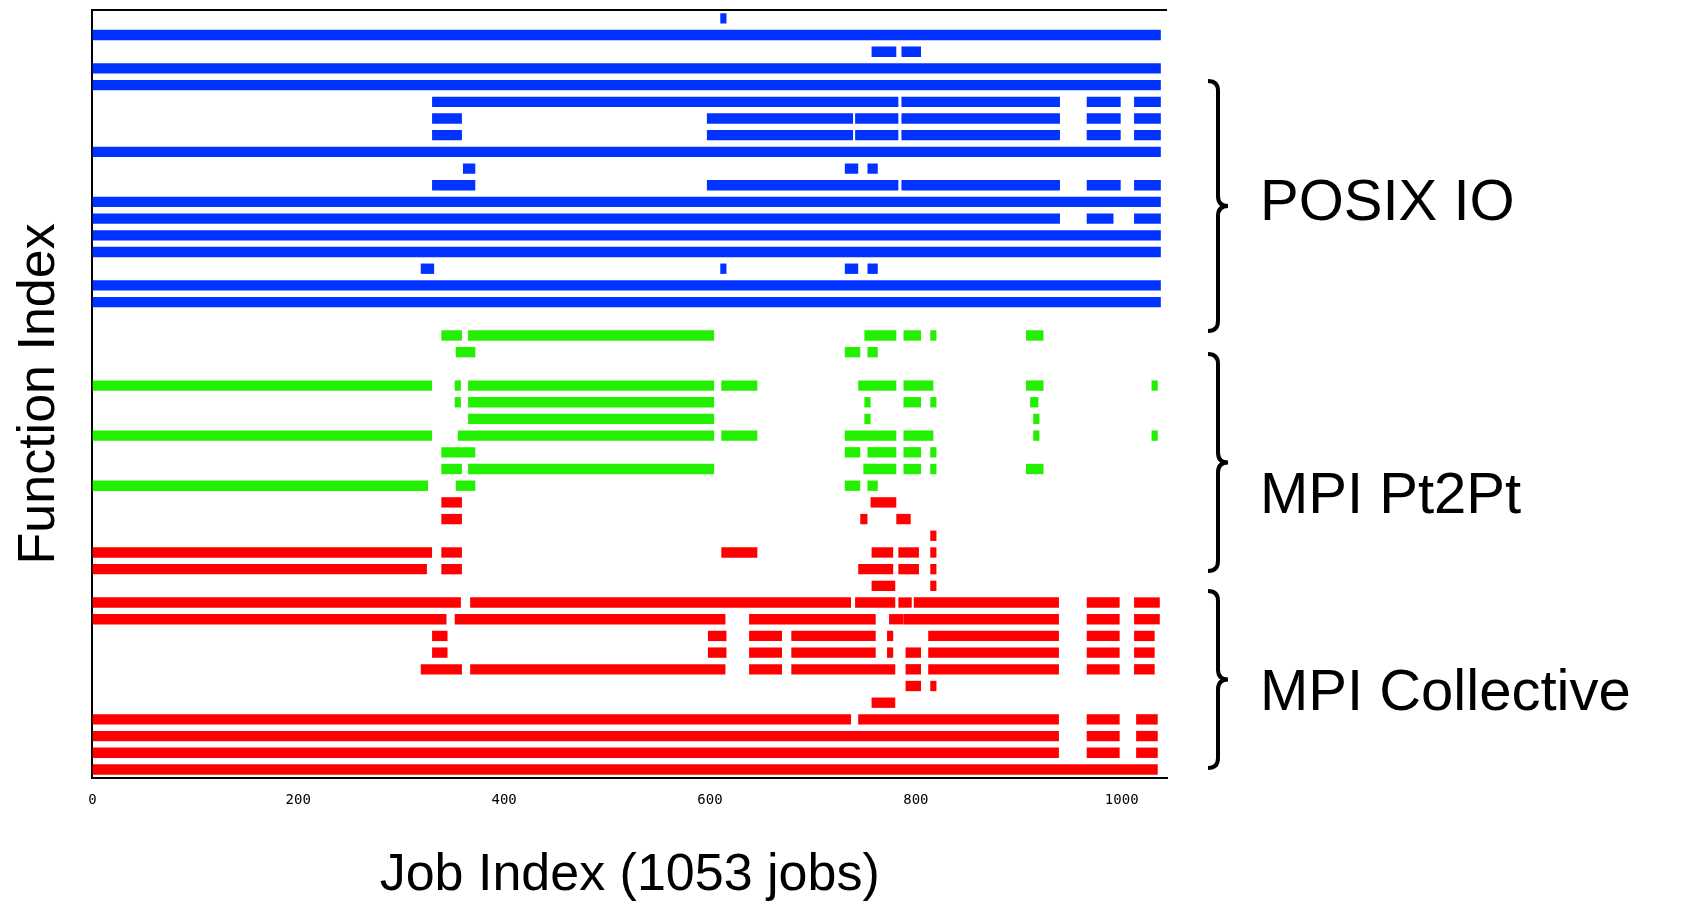 The width and height of the screenshot is (1691, 921). Describe the element at coordinates (916, 798) in the screenshot. I see `x-tick-label: 800` at that location.